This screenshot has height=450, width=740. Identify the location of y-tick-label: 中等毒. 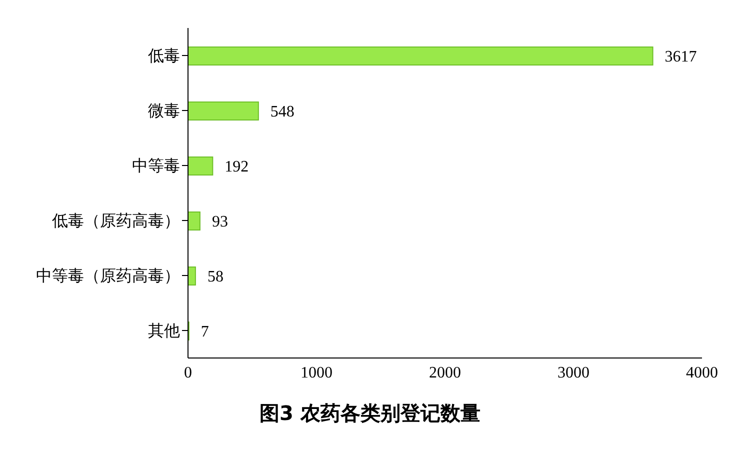
(156, 166).